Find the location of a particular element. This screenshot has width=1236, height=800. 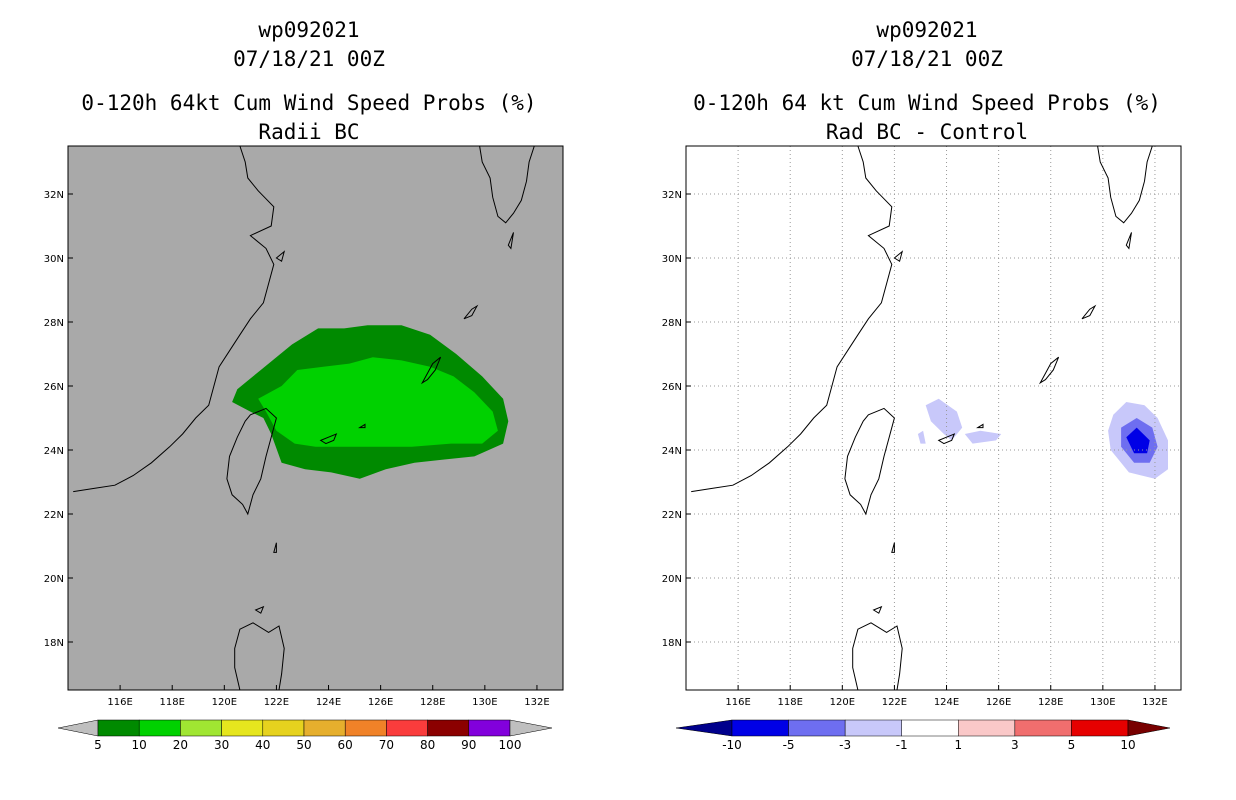

colorbar-label: 10 is located at coordinates (1127, 745).